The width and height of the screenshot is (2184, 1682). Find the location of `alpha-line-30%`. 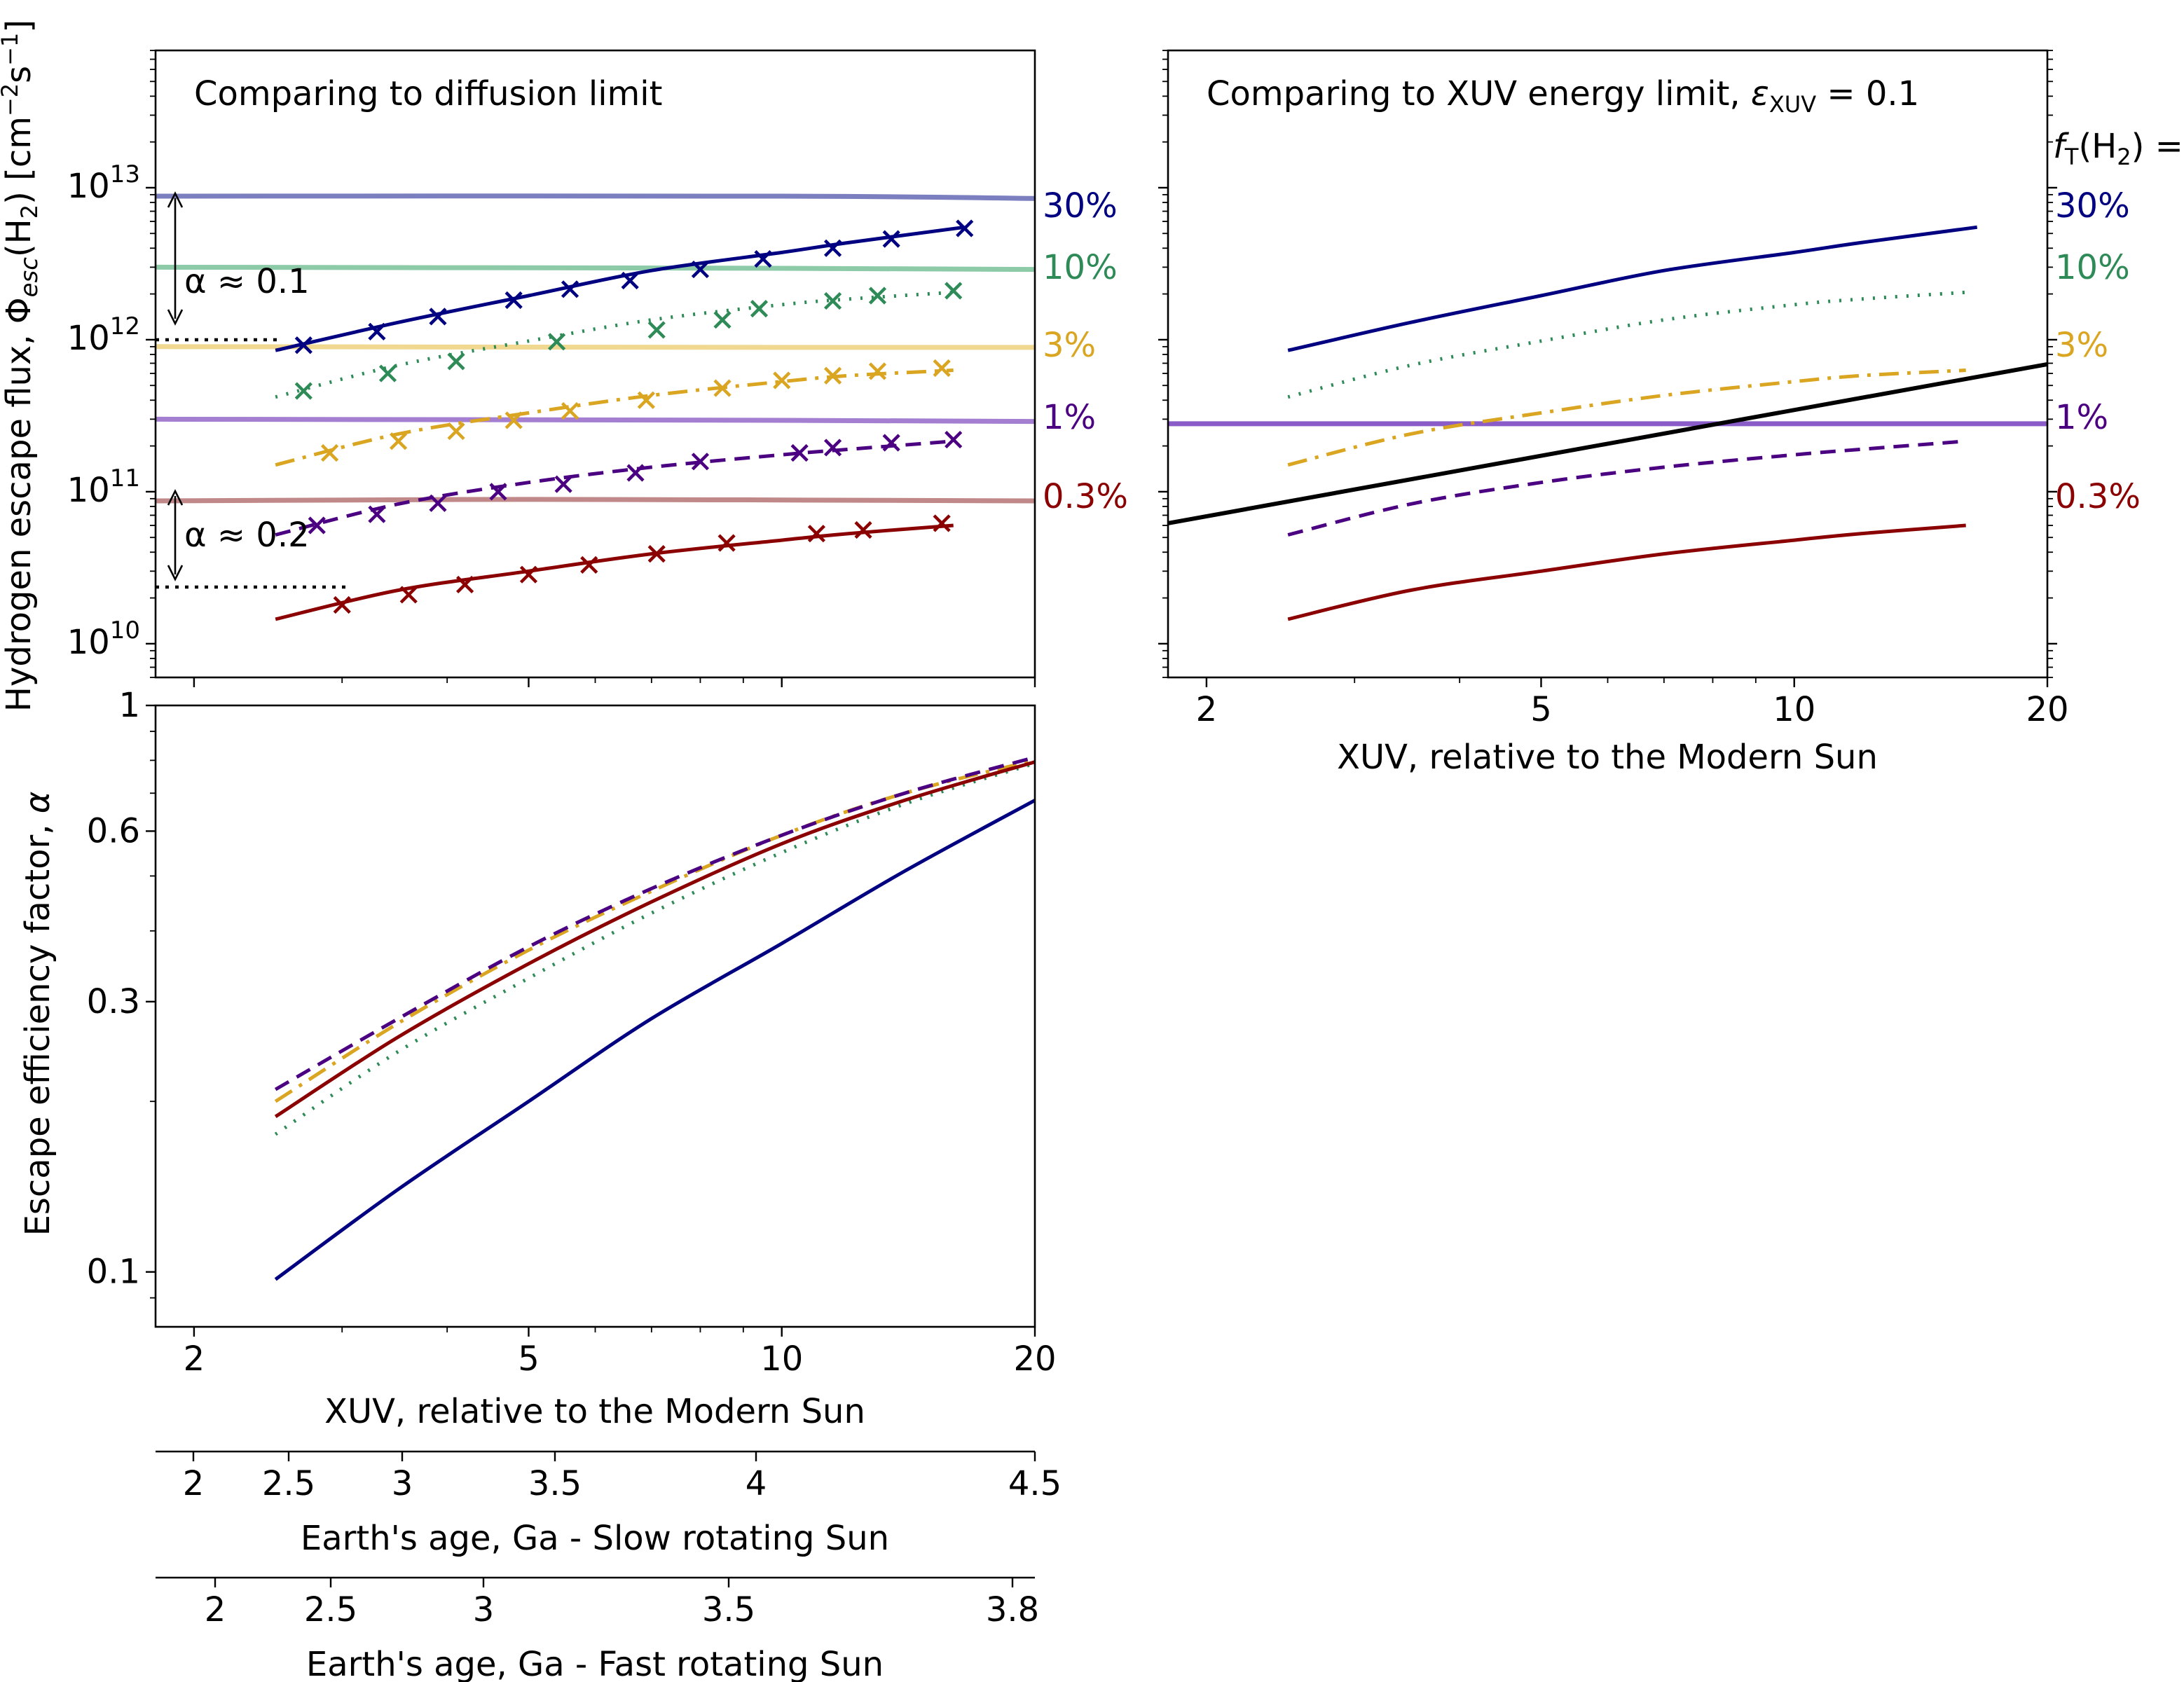

alpha-line-30% is located at coordinates (654, 1040).